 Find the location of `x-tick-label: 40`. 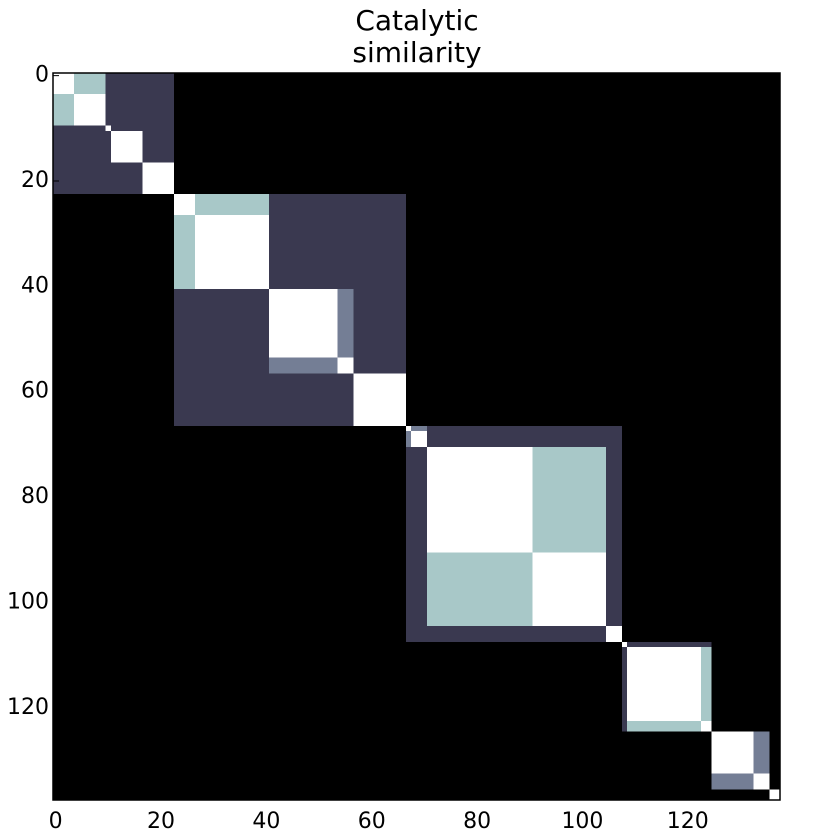

x-tick-label: 40 is located at coordinates (266, 821).